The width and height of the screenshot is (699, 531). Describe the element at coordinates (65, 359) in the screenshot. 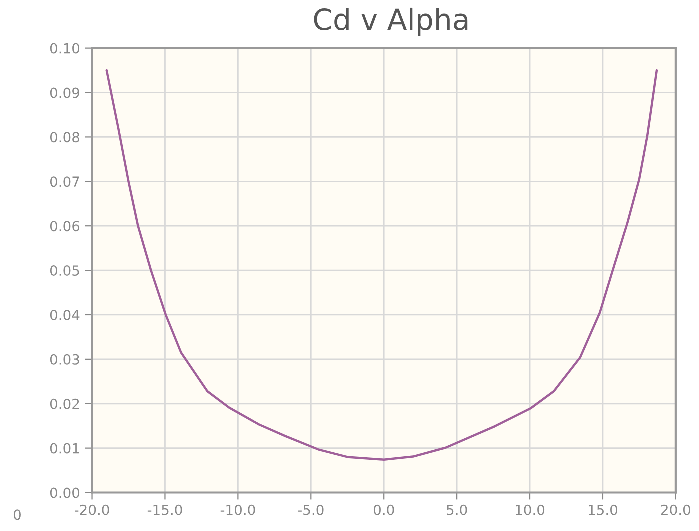

I see `y-tick-label: 0.03` at that location.